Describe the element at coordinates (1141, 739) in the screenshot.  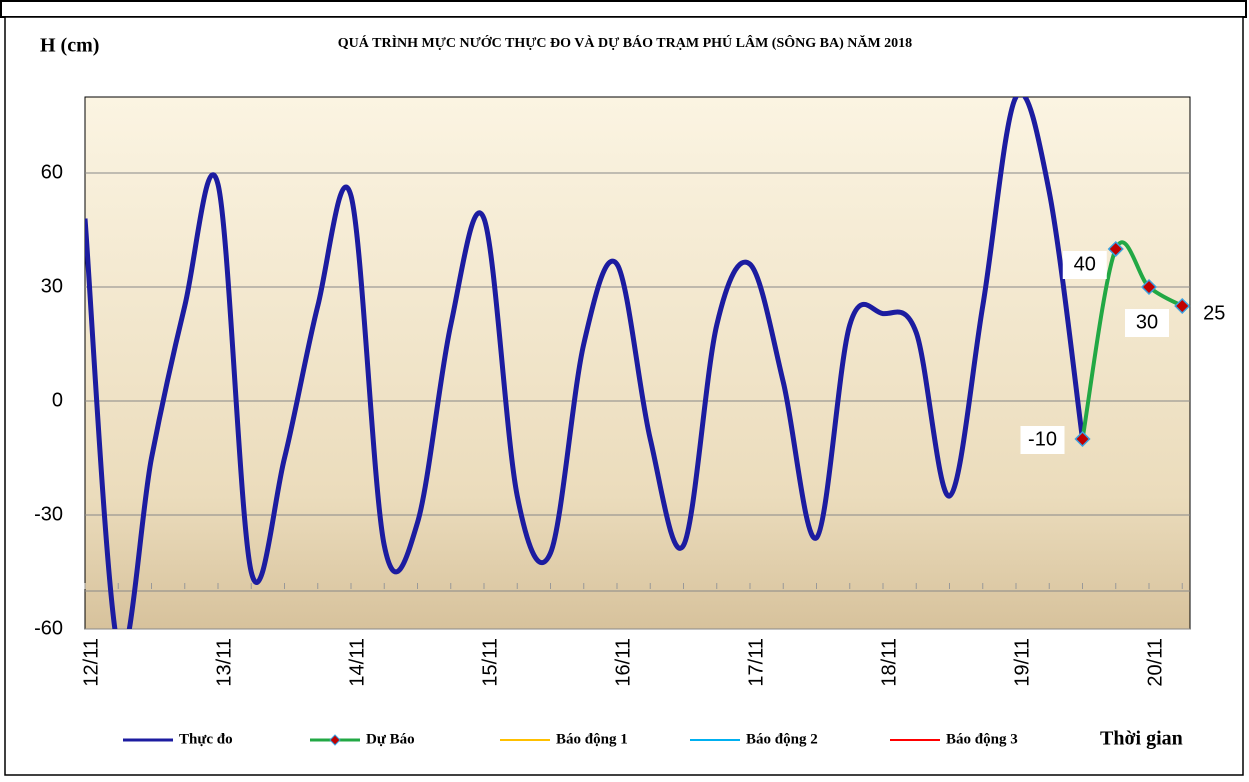
I see `x-axis-label: Thời gian` at that location.